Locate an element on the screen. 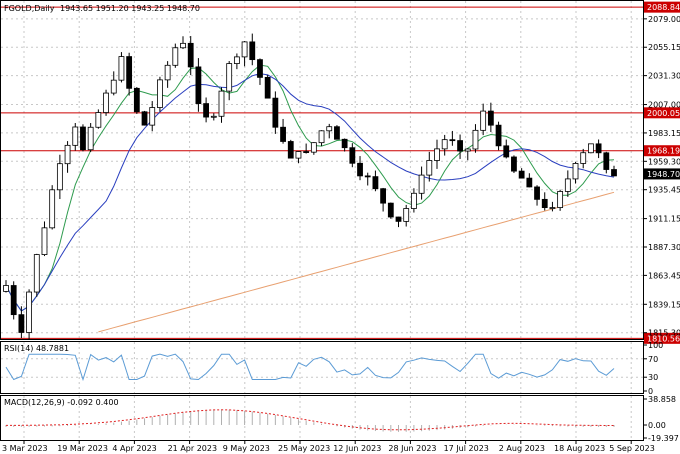 This screenshot has height=454, width=680. price-tick-label: 1839.15 is located at coordinates (664, 304).